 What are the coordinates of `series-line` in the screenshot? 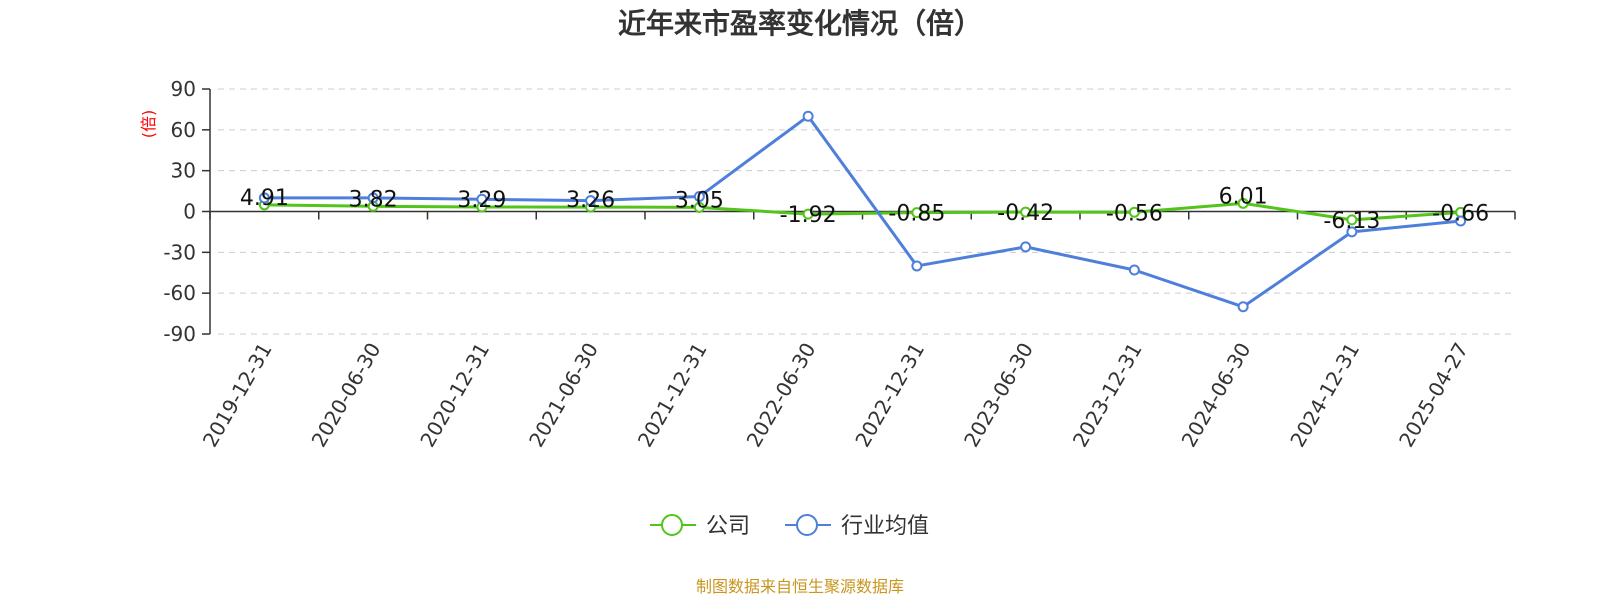 It's located at (862, 211).